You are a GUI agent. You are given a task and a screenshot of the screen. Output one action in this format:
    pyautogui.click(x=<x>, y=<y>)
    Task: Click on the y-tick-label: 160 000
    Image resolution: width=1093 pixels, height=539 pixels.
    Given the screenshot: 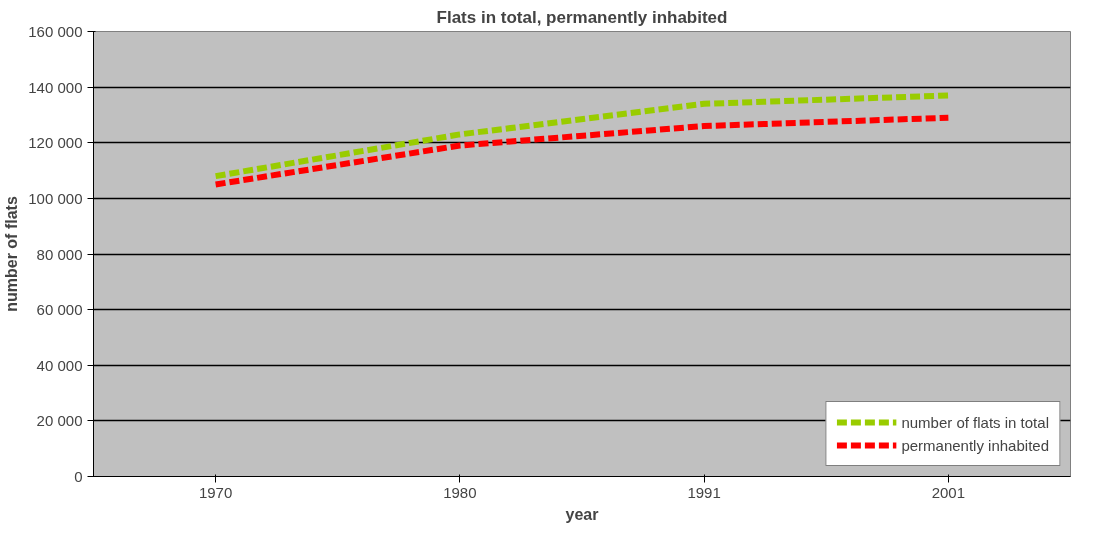 What is the action you would take?
    pyautogui.click(x=55, y=31)
    